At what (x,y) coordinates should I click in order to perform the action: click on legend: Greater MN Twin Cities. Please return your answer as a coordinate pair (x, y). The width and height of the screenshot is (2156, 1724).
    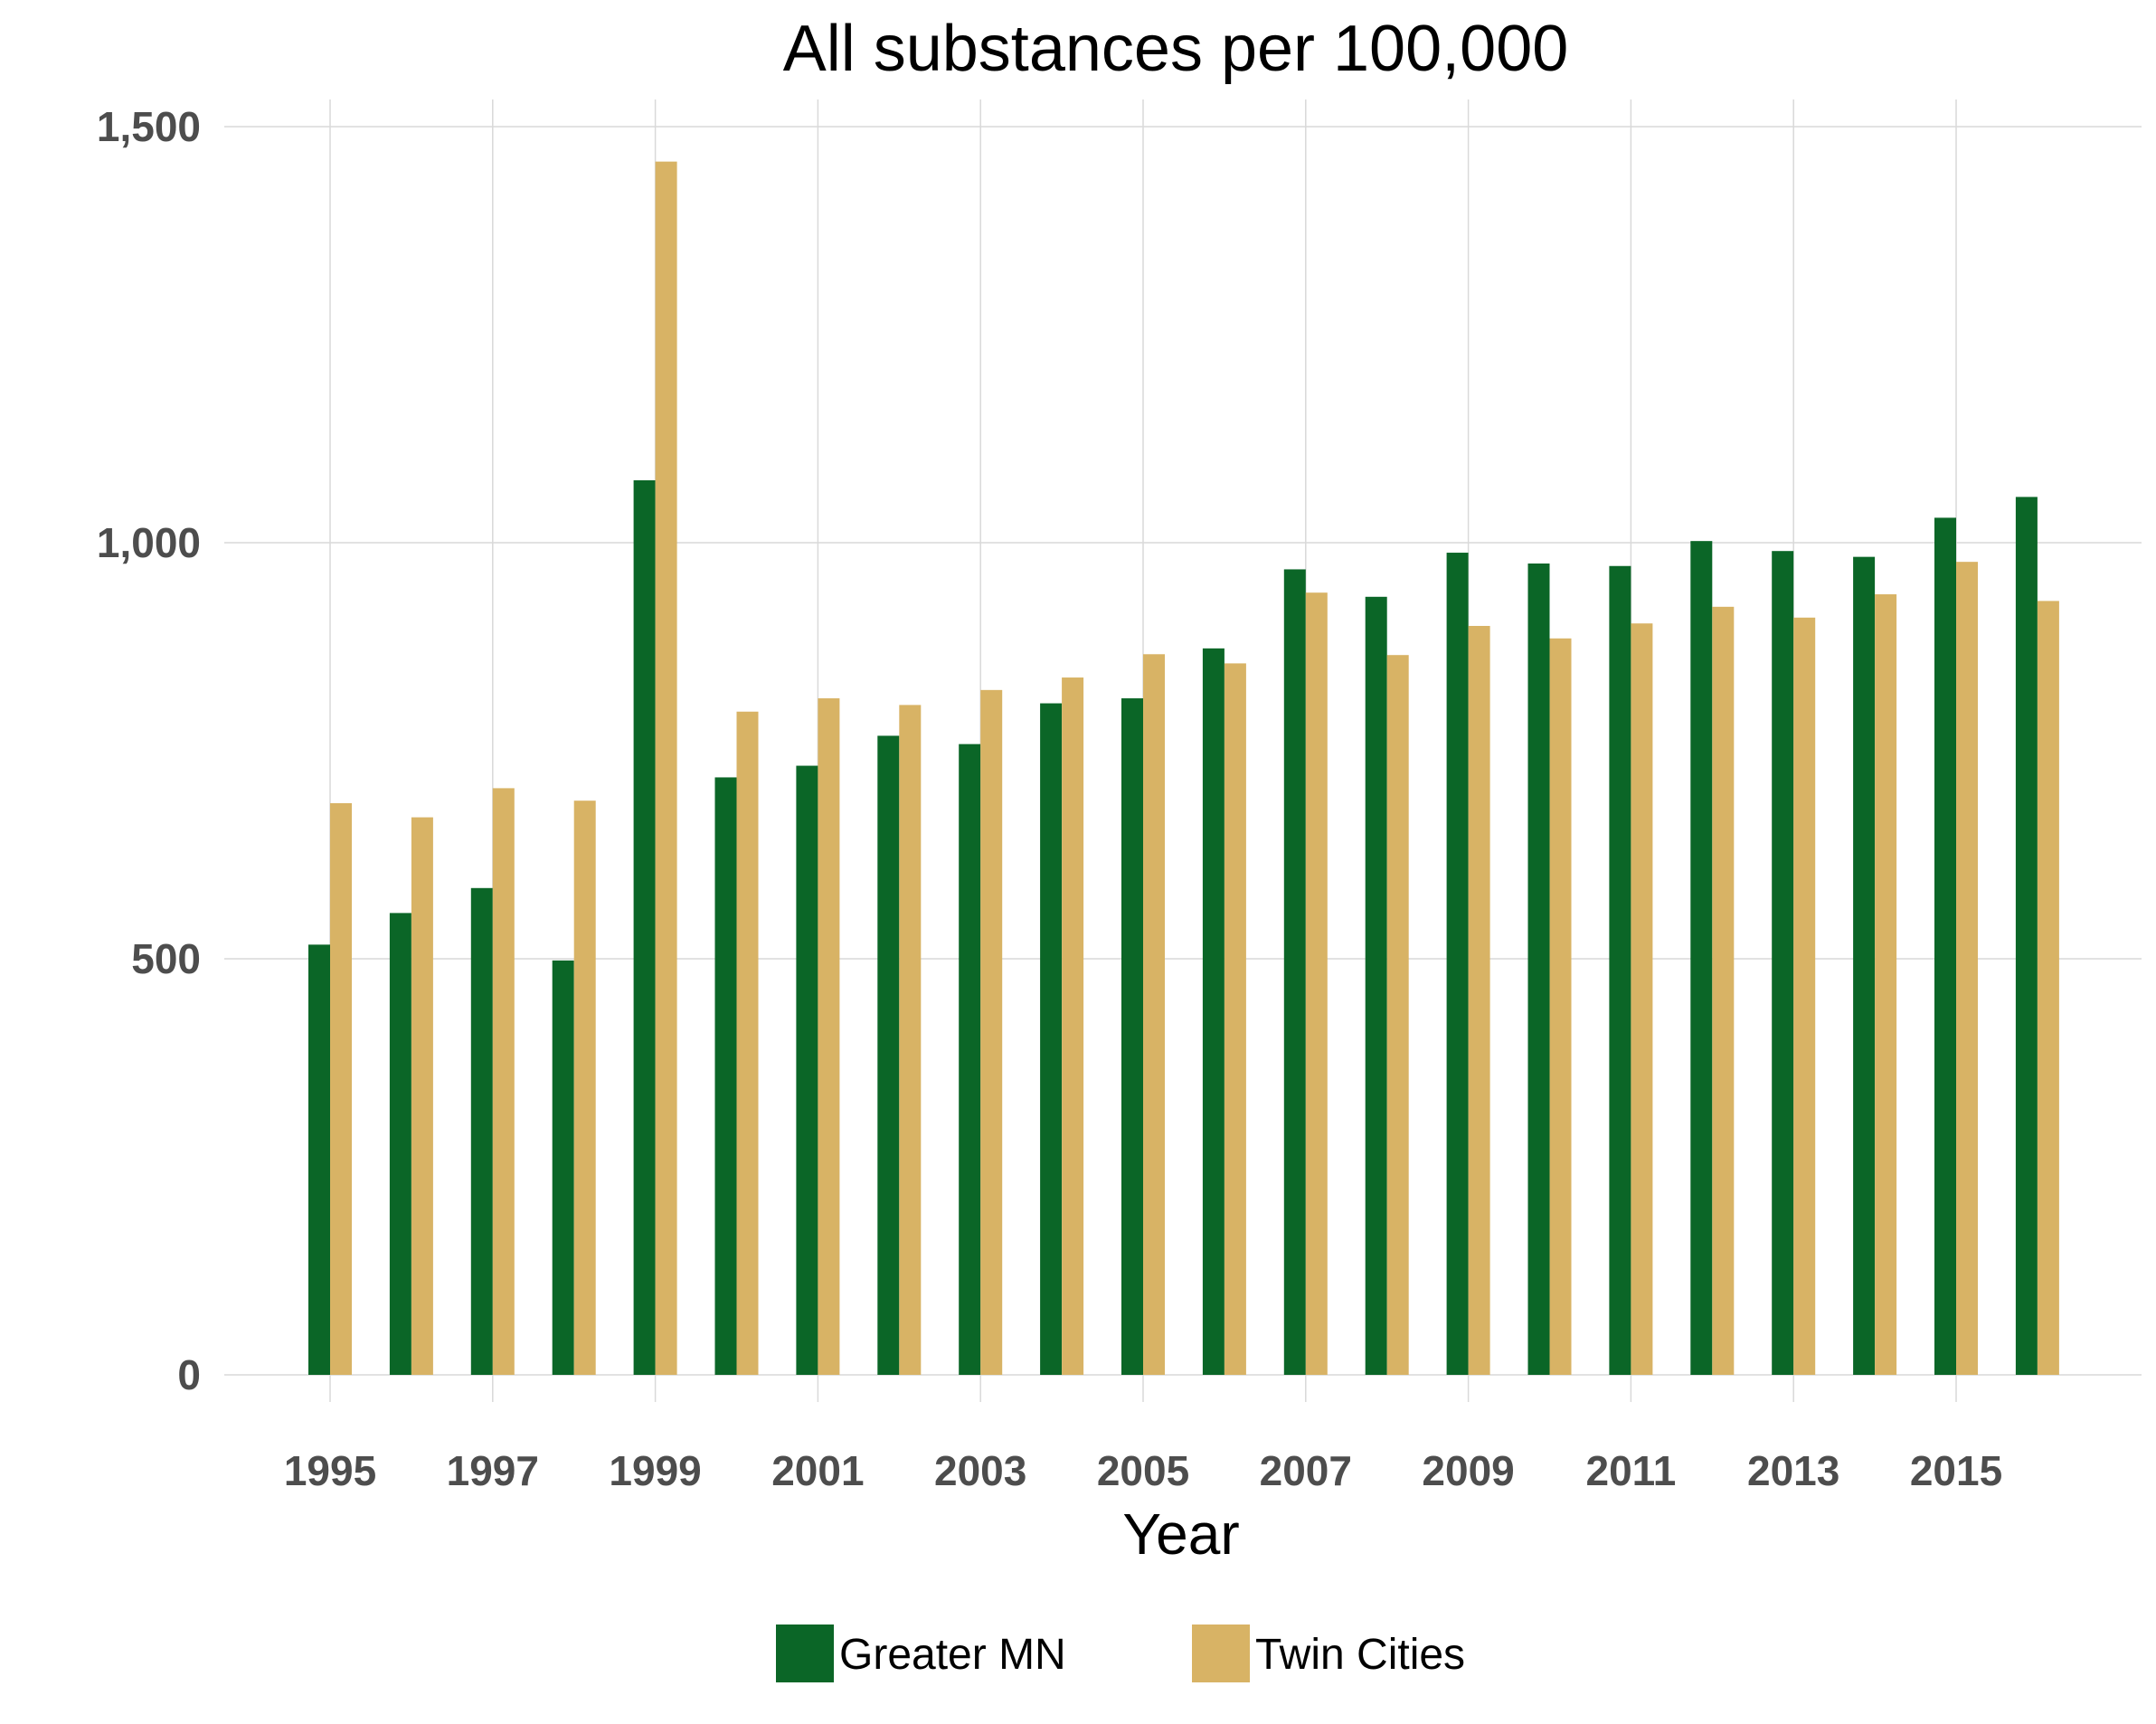
    Looking at the image, I should click on (1120, 1653).